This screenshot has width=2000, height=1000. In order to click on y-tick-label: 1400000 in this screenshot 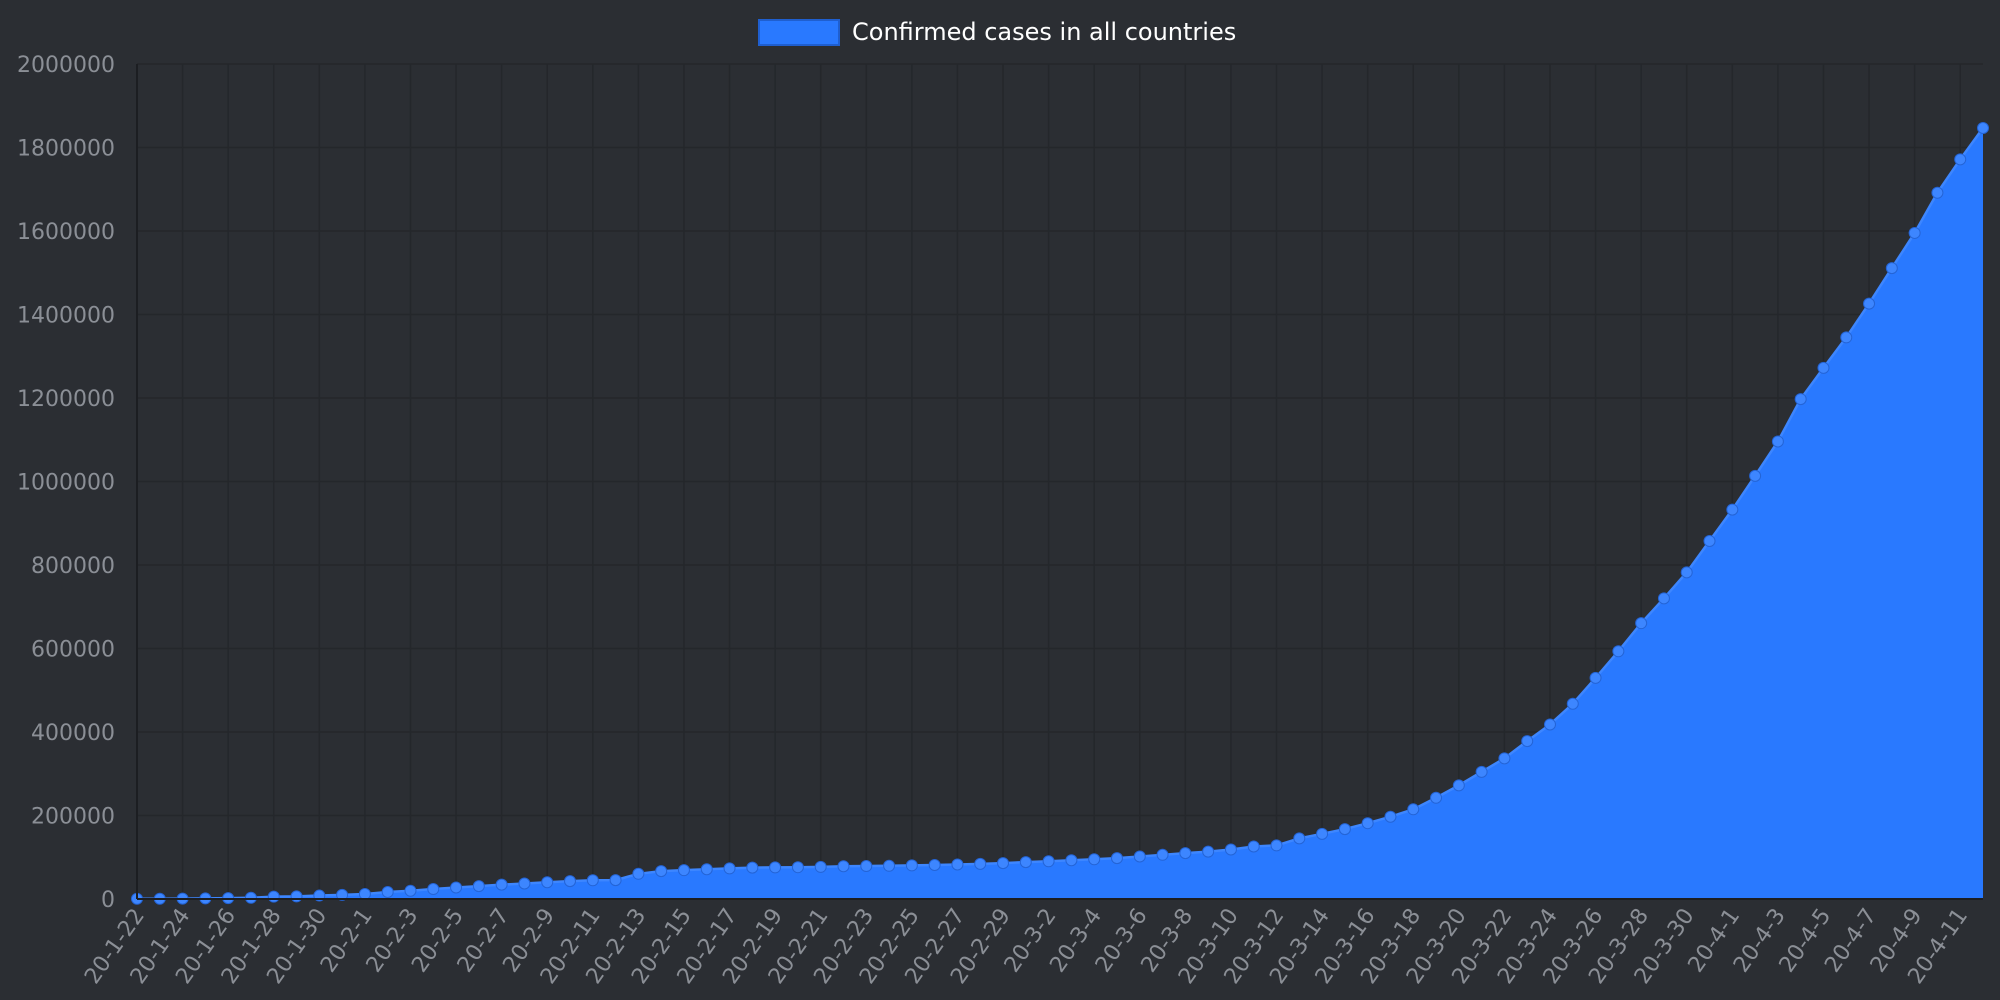, I will do `click(66, 316)`.